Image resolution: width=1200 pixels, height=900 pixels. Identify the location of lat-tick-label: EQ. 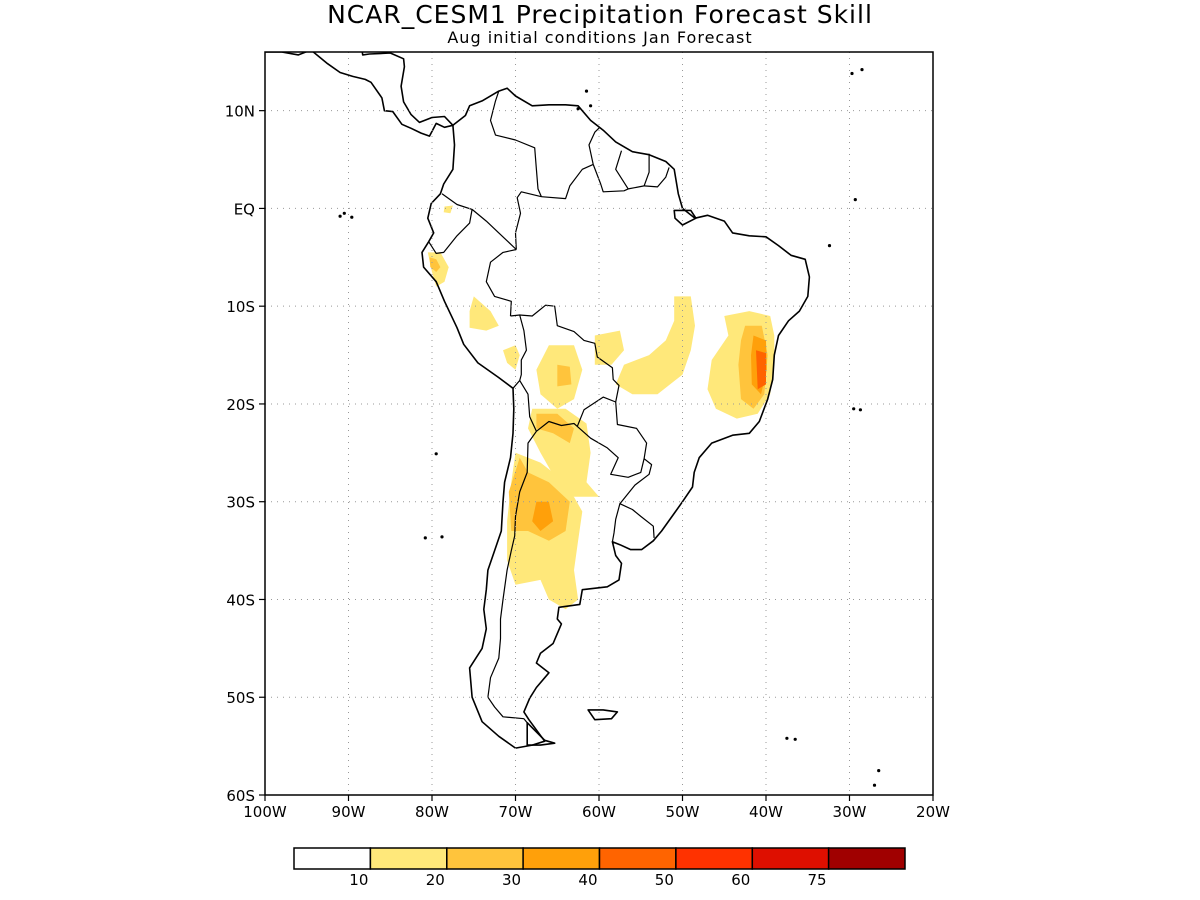
(244, 209).